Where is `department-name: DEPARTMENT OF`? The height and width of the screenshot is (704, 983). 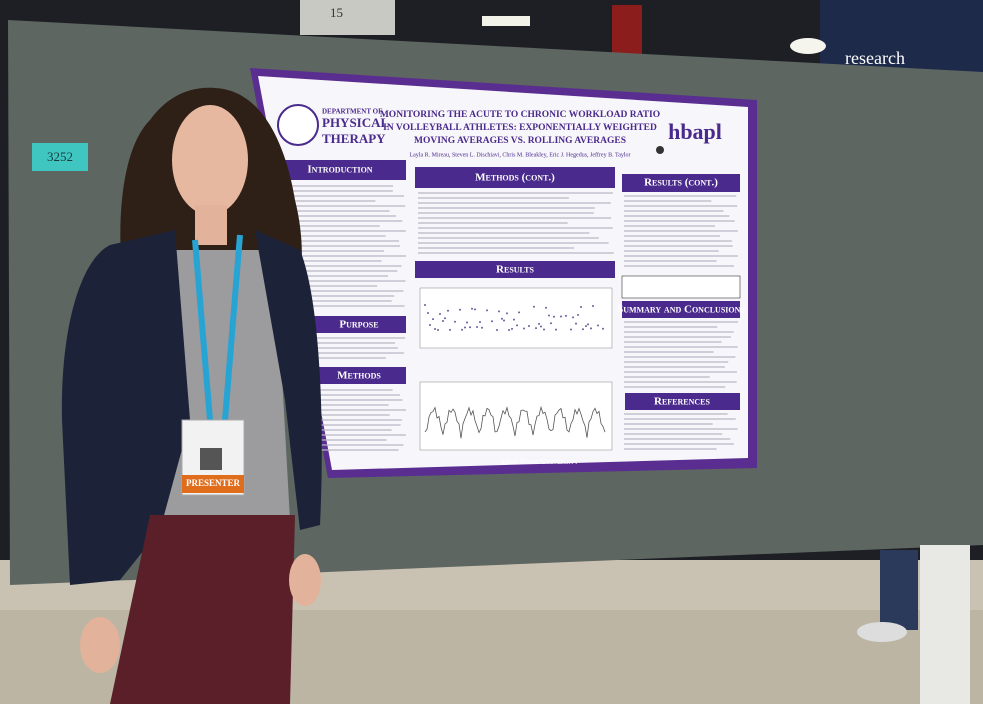 department-name: DEPARTMENT OF is located at coordinates (352, 112).